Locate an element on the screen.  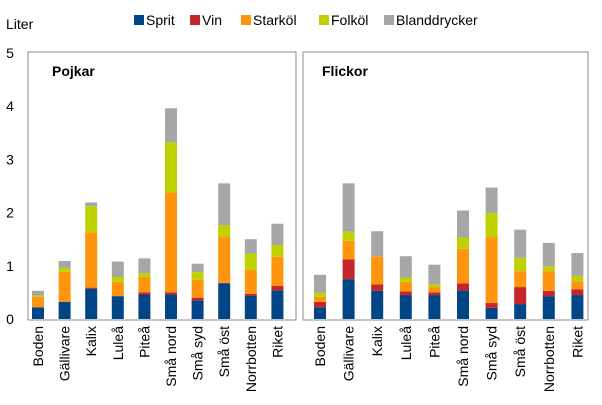
bar-flickor-kalix-starkol is located at coordinates (377, 270).